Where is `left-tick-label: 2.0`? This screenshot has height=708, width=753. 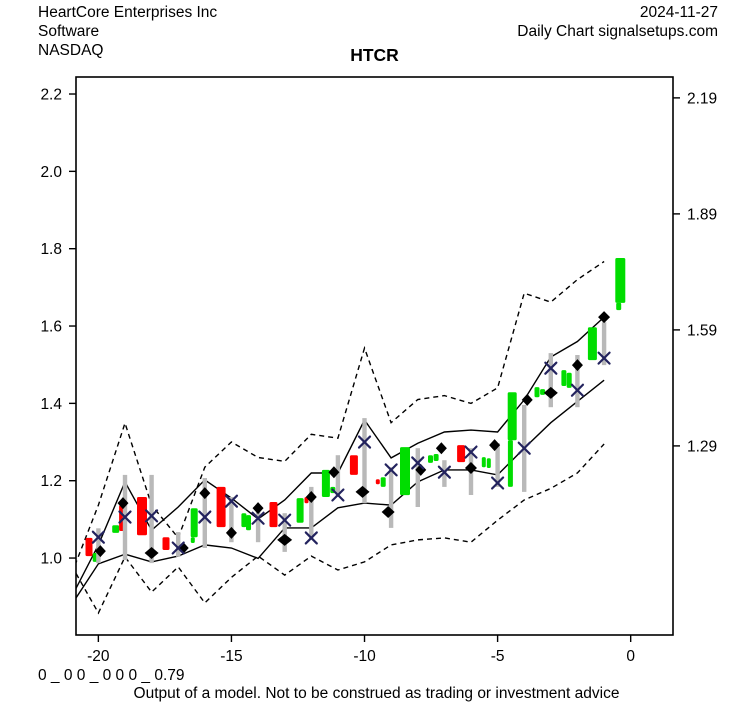 left-tick-label: 2.0 is located at coordinates (51, 172).